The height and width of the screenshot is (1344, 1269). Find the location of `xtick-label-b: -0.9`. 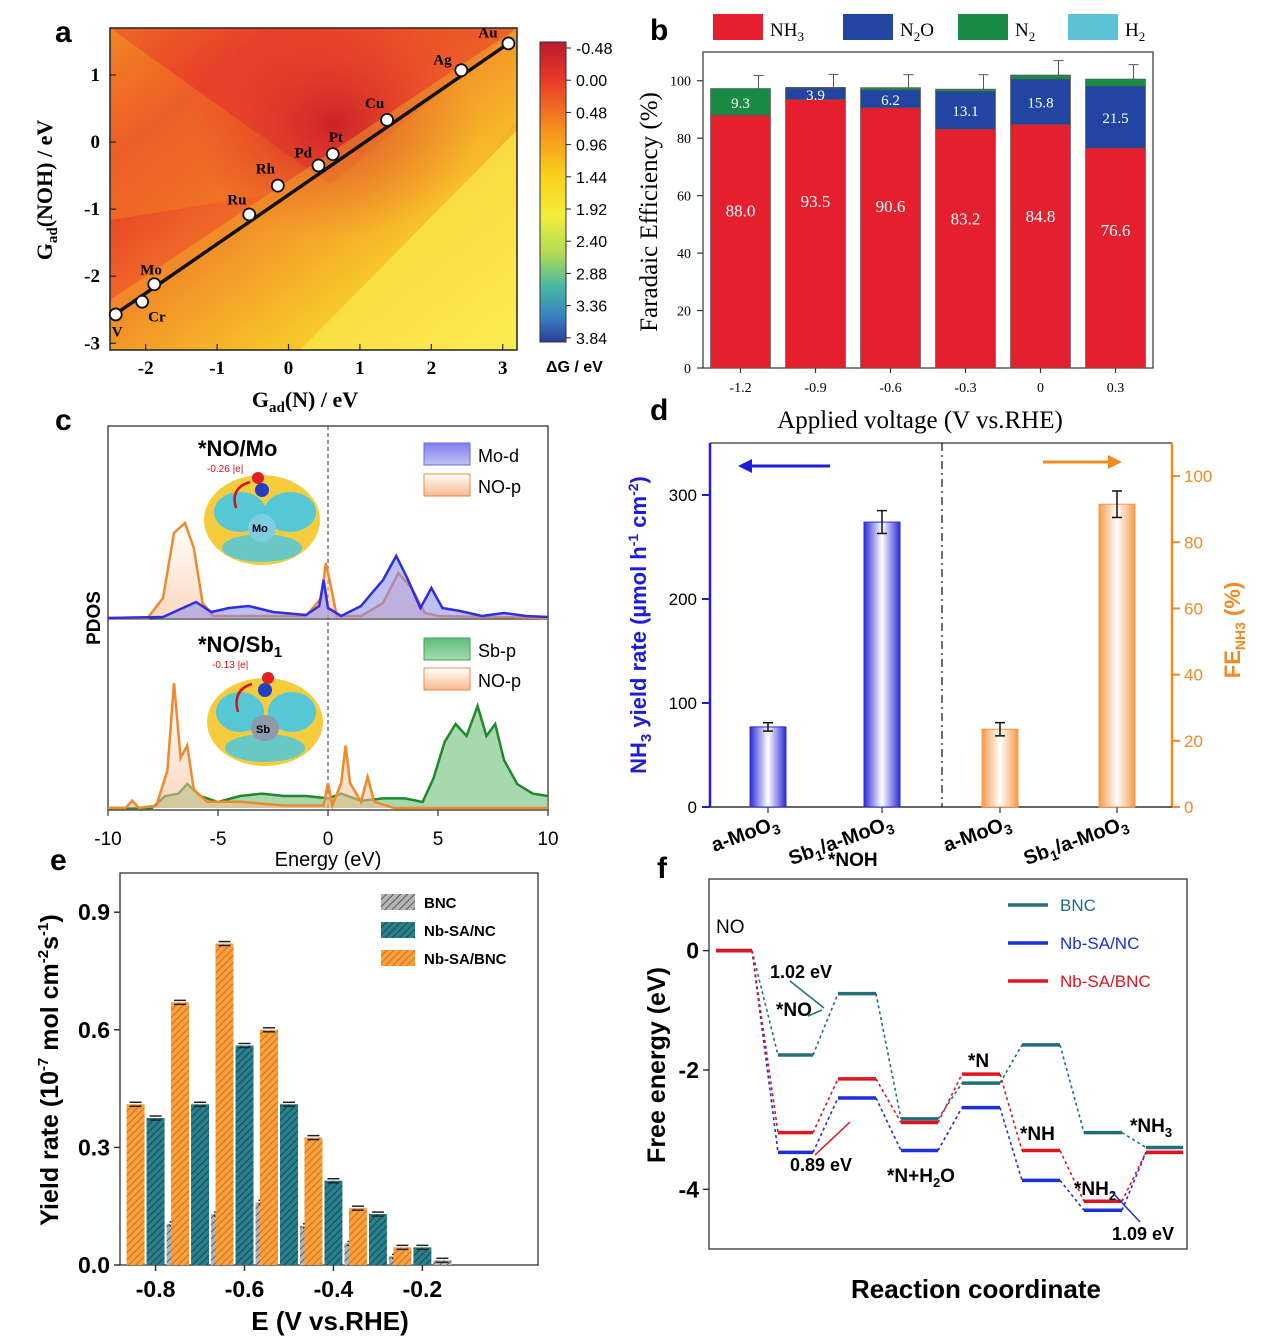

xtick-label-b: -0.9 is located at coordinates (815, 388).